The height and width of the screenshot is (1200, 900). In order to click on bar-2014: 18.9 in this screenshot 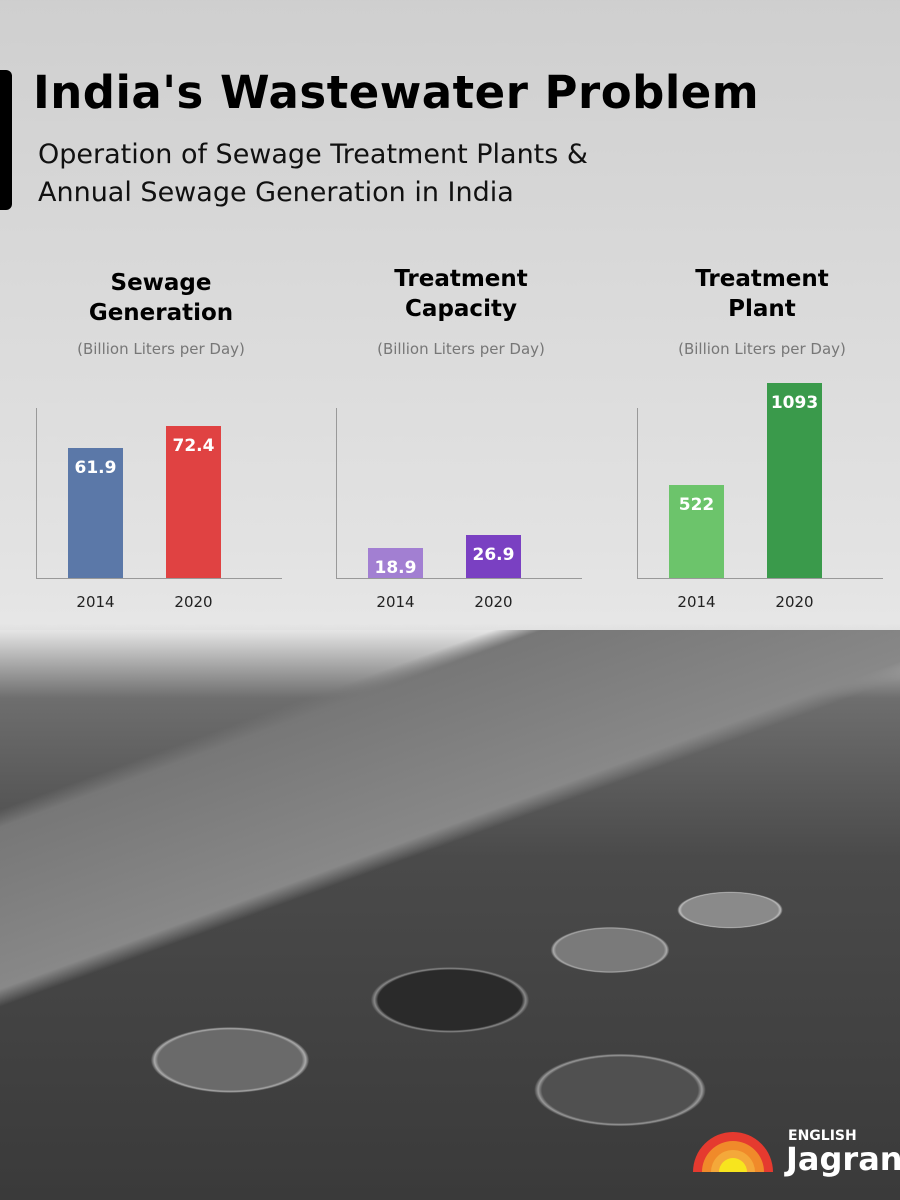, I will do `click(395, 562)`.